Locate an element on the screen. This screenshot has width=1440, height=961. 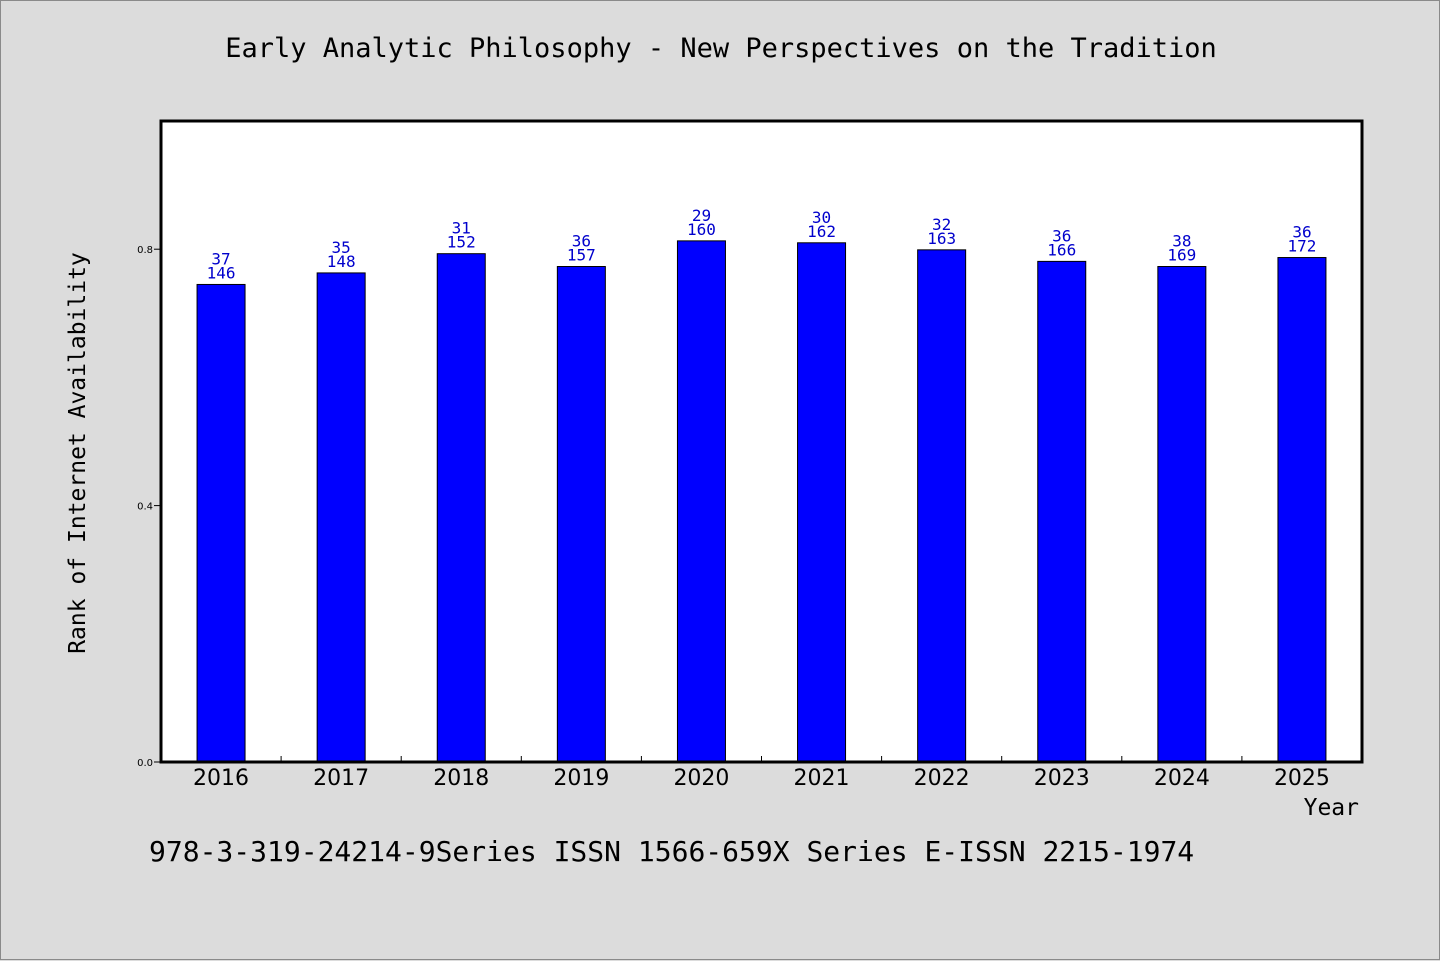
x-tick-label: 2016 is located at coordinates (221, 778).